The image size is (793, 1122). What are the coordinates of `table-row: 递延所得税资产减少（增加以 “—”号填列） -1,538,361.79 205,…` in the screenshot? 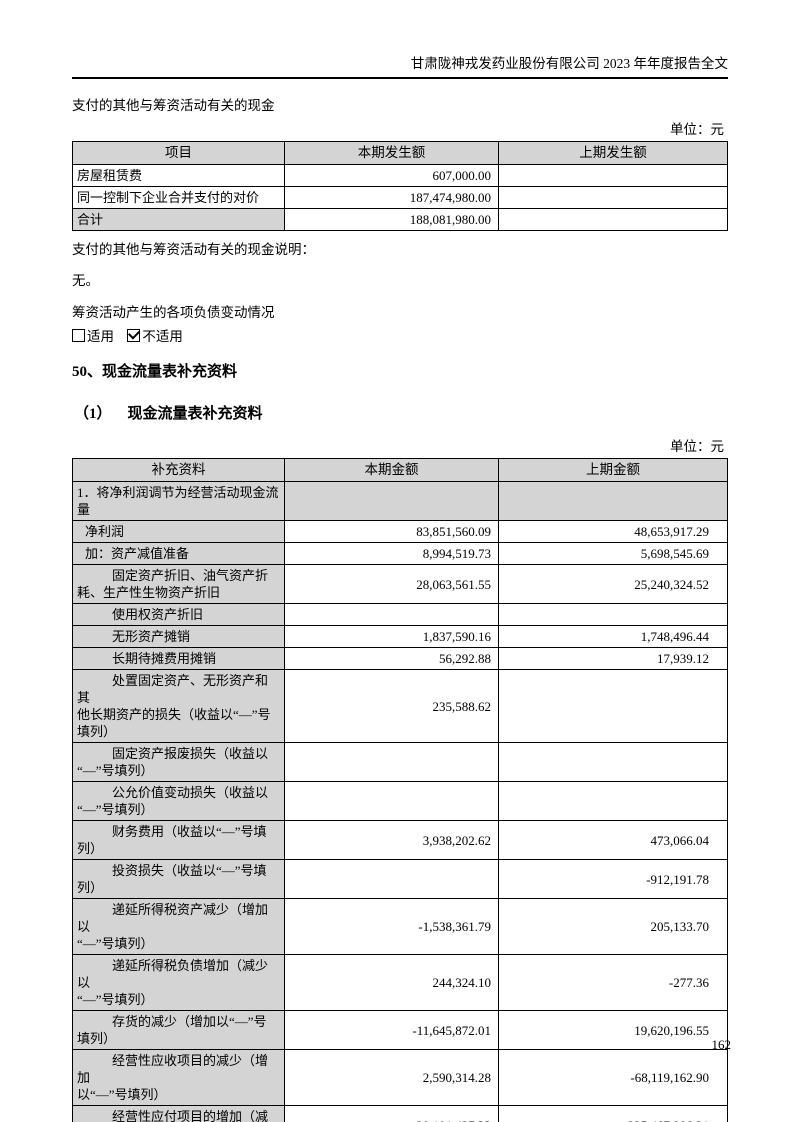 It's located at (400, 926).